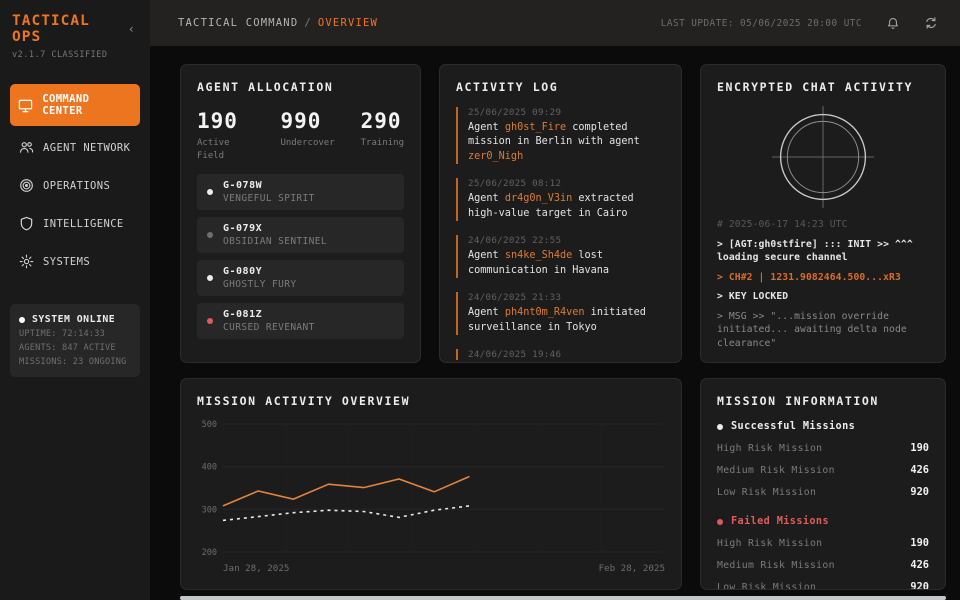 The height and width of the screenshot is (600, 960). What do you see at coordinates (515, 241) in the screenshot?
I see `log-date: 24/06/2025 22:55` at bounding box center [515, 241].